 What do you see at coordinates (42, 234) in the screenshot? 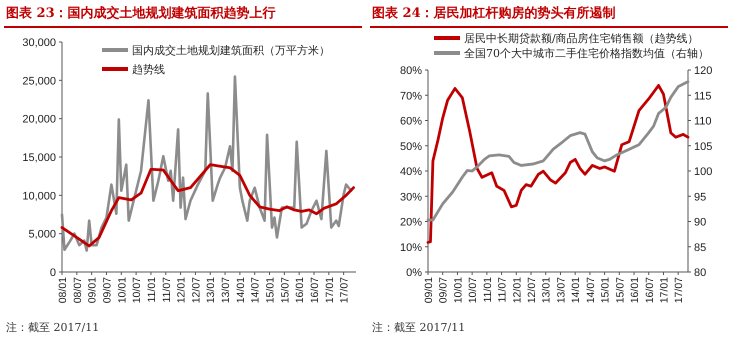
I see `y-tick-label: 5,000` at bounding box center [42, 234].